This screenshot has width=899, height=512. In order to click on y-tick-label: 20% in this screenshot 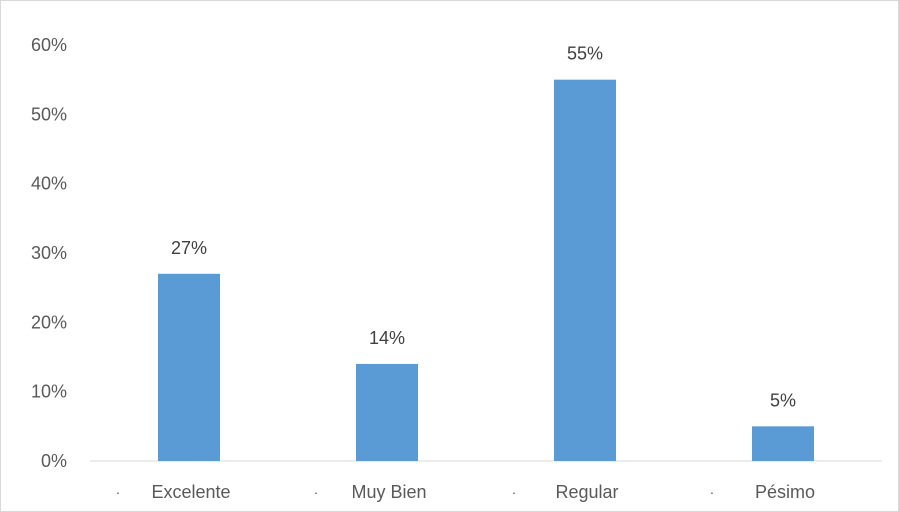, I will do `click(49, 322)`.